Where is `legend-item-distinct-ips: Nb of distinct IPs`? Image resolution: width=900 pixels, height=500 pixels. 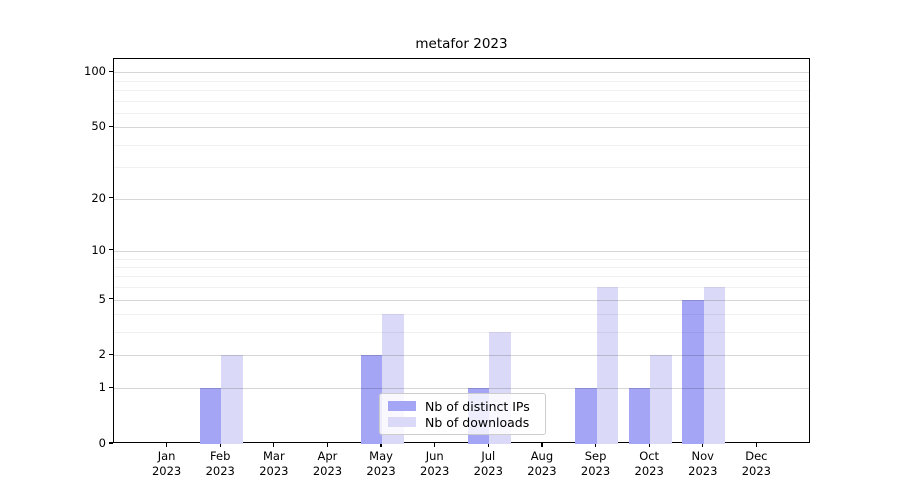
legend-item-distinct-ips: Nb of distinct IPs is located at coordinates (462, 406).